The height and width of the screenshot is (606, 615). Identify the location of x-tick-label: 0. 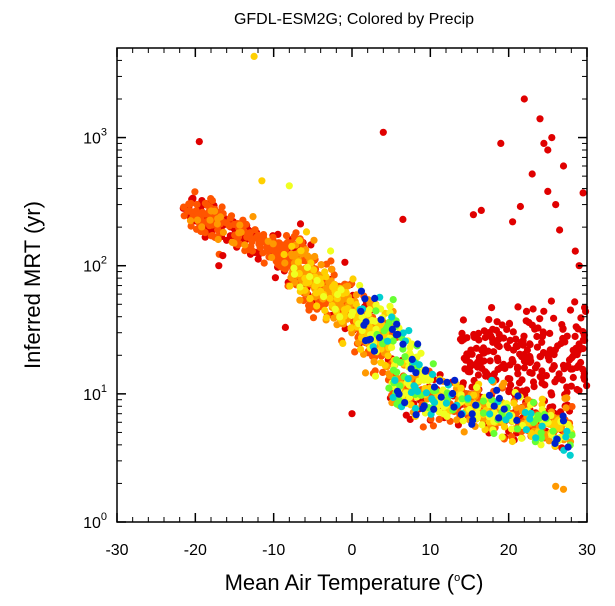
(352, 550).